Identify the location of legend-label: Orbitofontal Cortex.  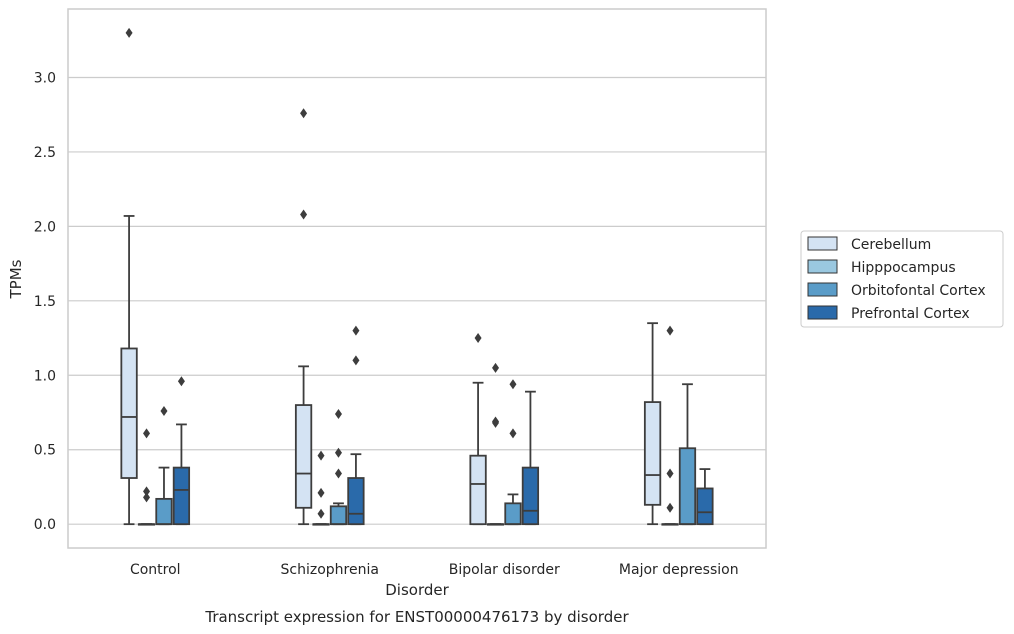
(918, 291).